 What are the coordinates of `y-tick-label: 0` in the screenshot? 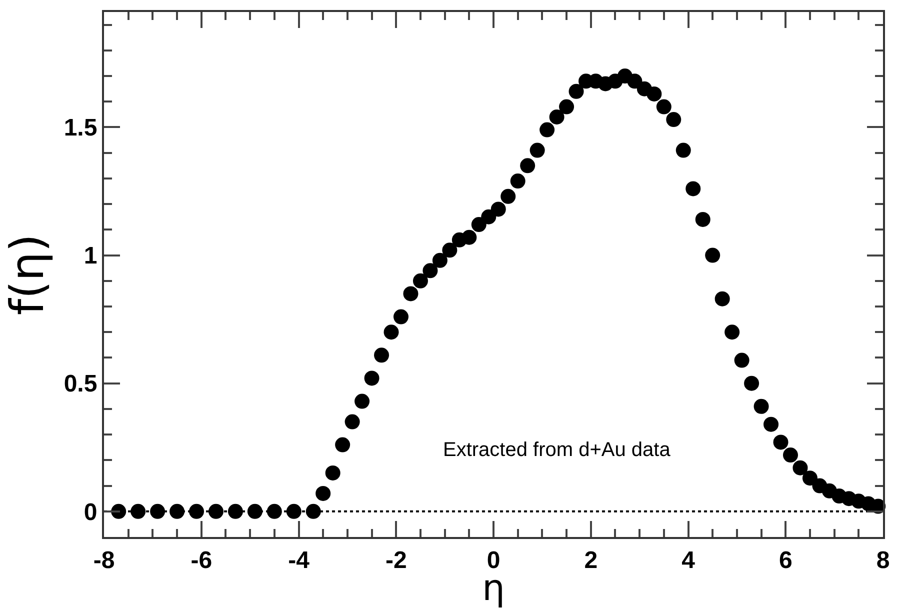 It's located at (91, 512).